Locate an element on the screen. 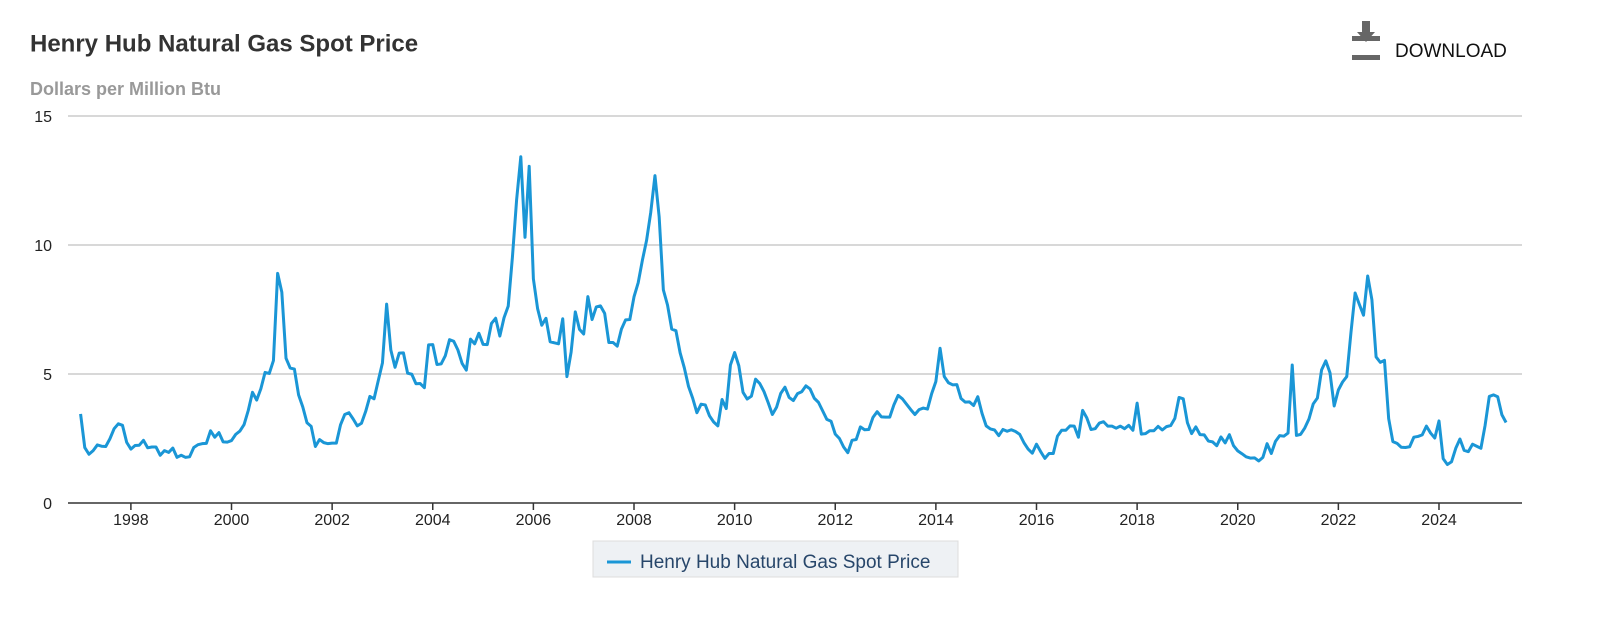 This screenshot has width=1600, height=628. download-icon-arrow is located at coordinates (1366, 31).